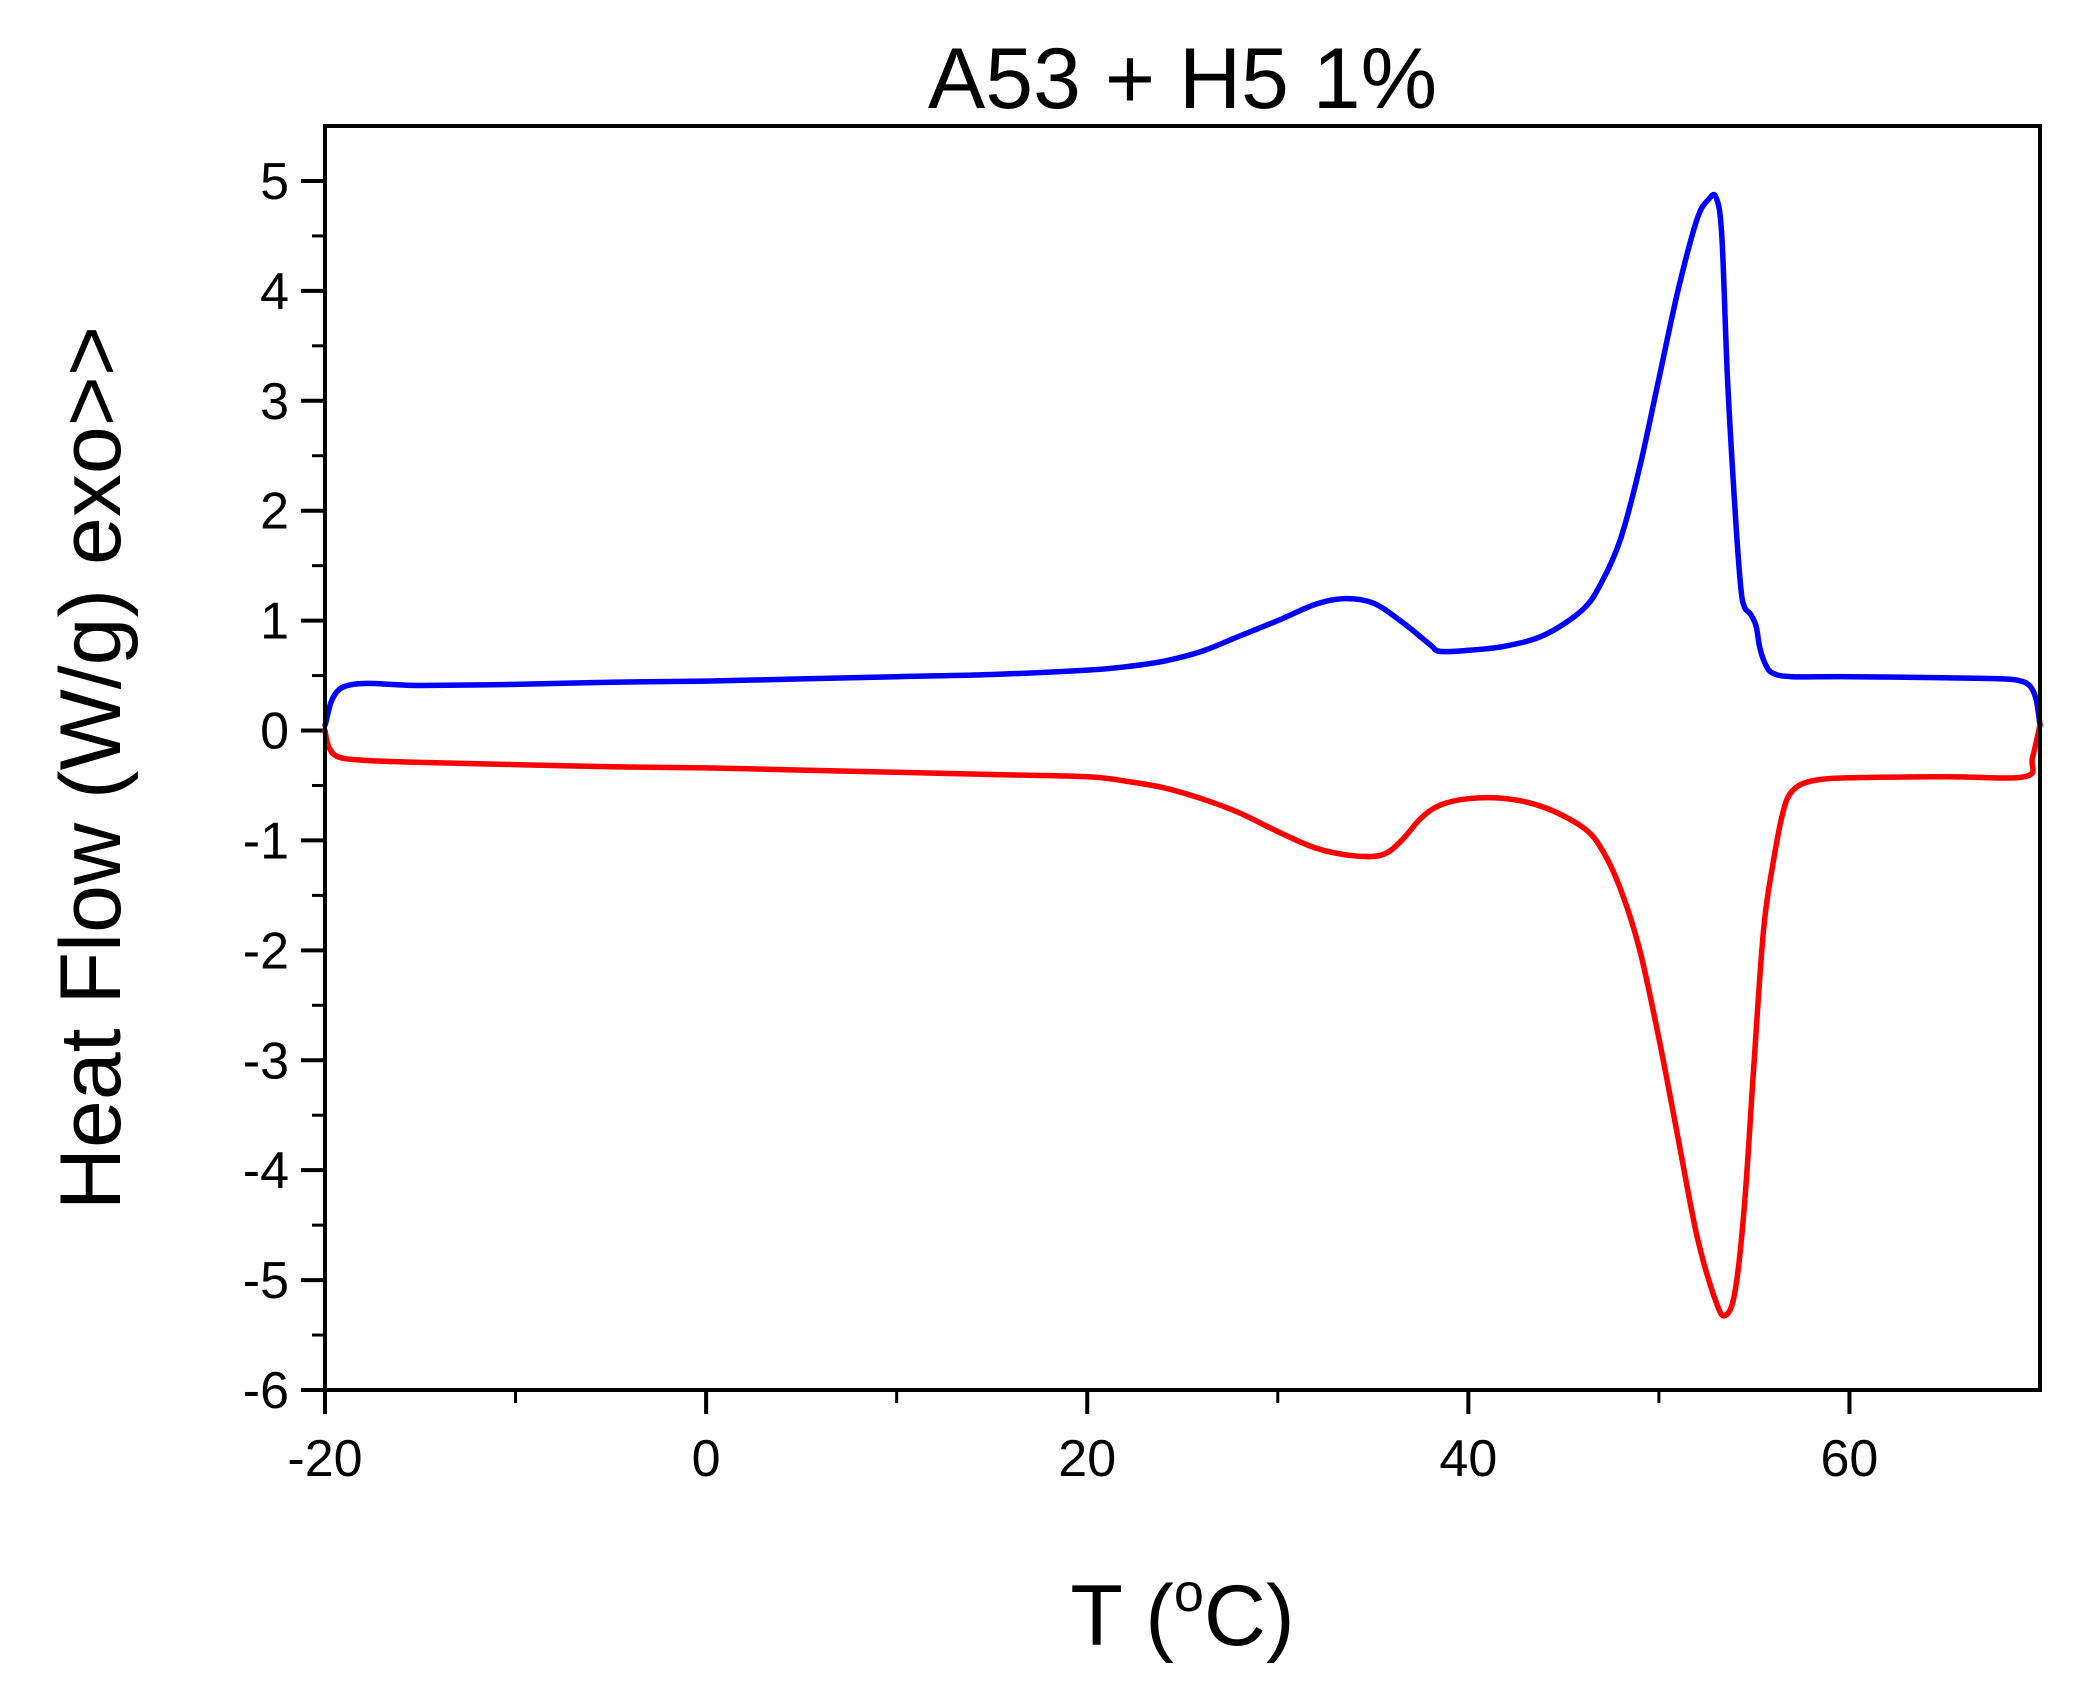  I want to click on y-tick-label: 3, so click(274, 402).